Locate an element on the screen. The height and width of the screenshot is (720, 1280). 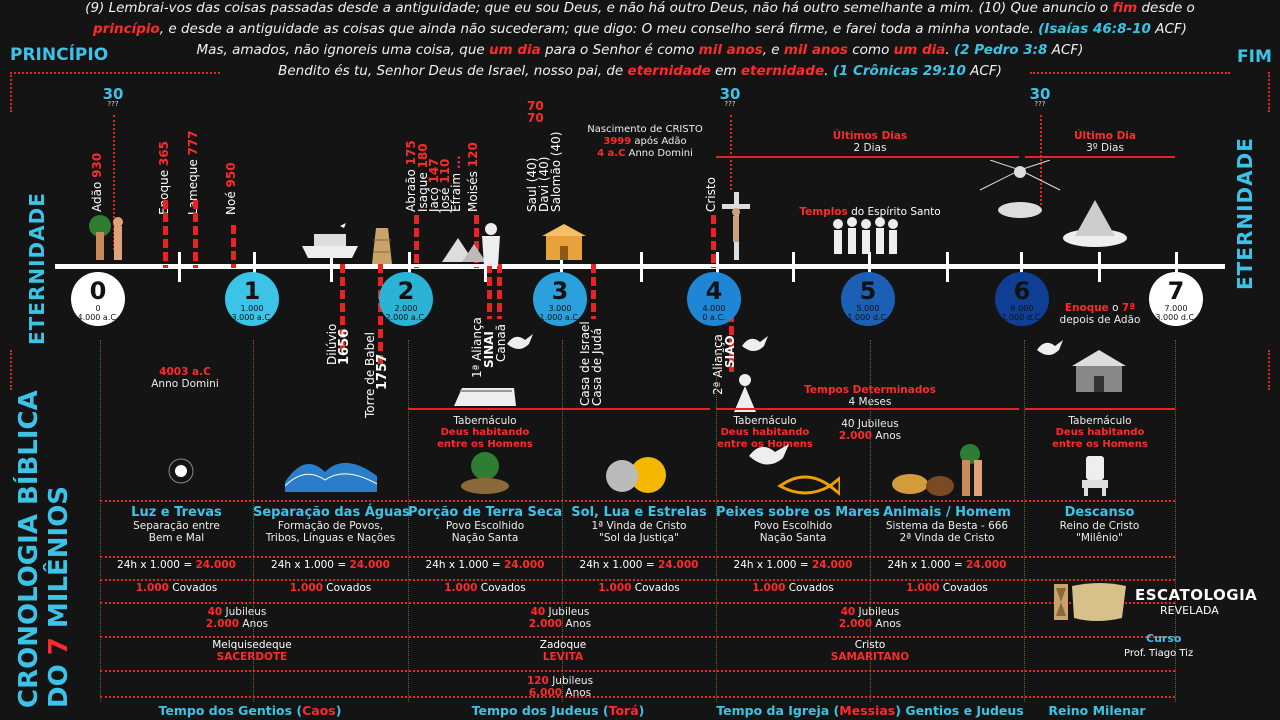
jubileus-40-church: 40 Jubileus 2.000 Anos is located at coordinates (870, 430).